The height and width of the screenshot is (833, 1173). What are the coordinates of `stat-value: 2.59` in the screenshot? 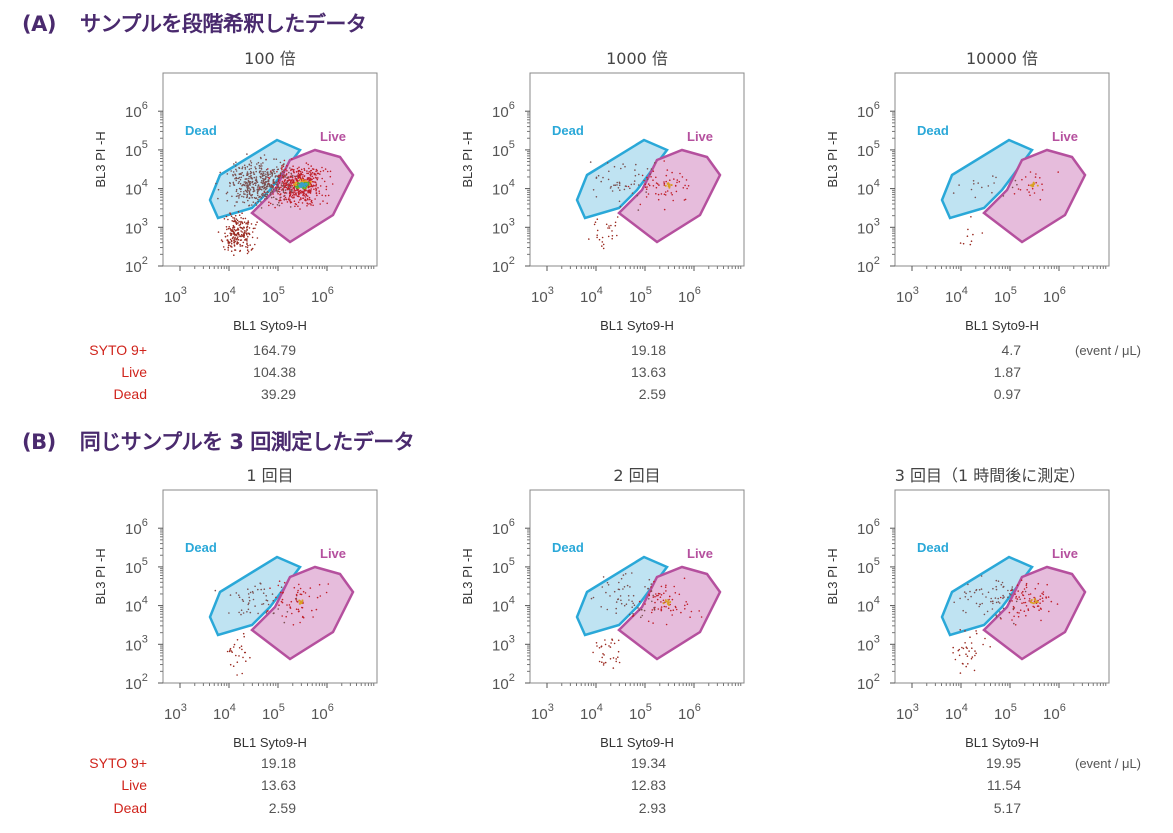 It's located at (652, 394).